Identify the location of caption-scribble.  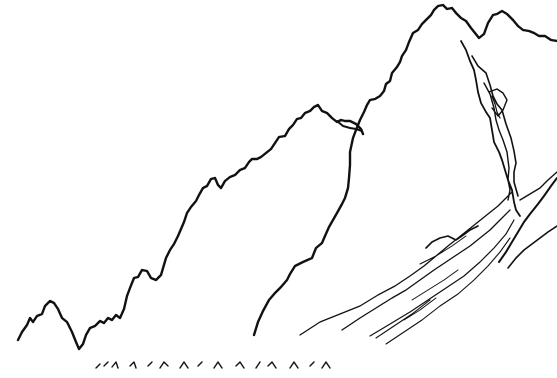
(213, 365).